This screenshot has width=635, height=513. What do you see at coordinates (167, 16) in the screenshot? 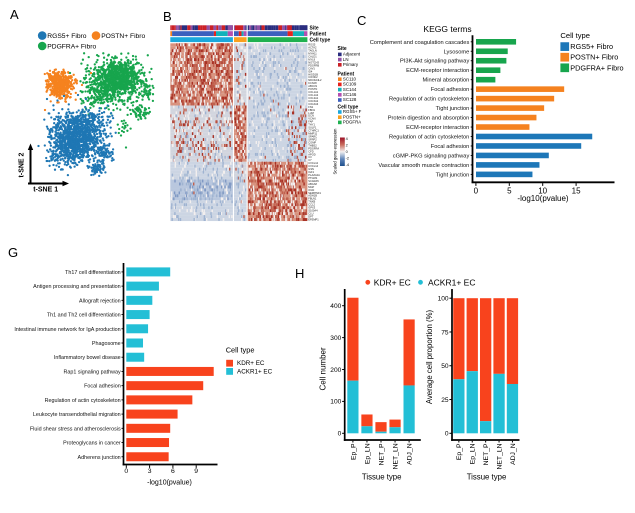
I see `svg-text: B` at bounding box center [167, 16].